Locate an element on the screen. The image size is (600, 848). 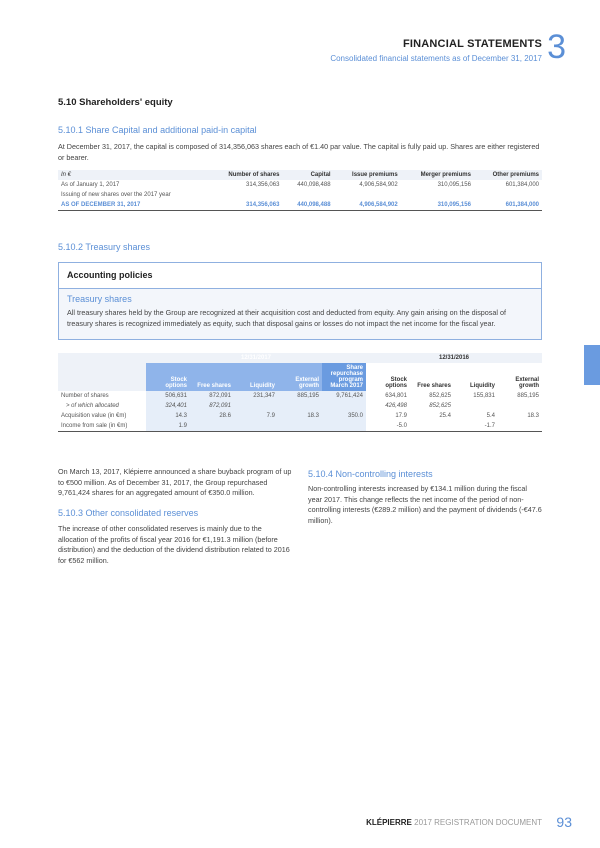
box-subtitle: Treasury shares is located at coordinates (99, 299).